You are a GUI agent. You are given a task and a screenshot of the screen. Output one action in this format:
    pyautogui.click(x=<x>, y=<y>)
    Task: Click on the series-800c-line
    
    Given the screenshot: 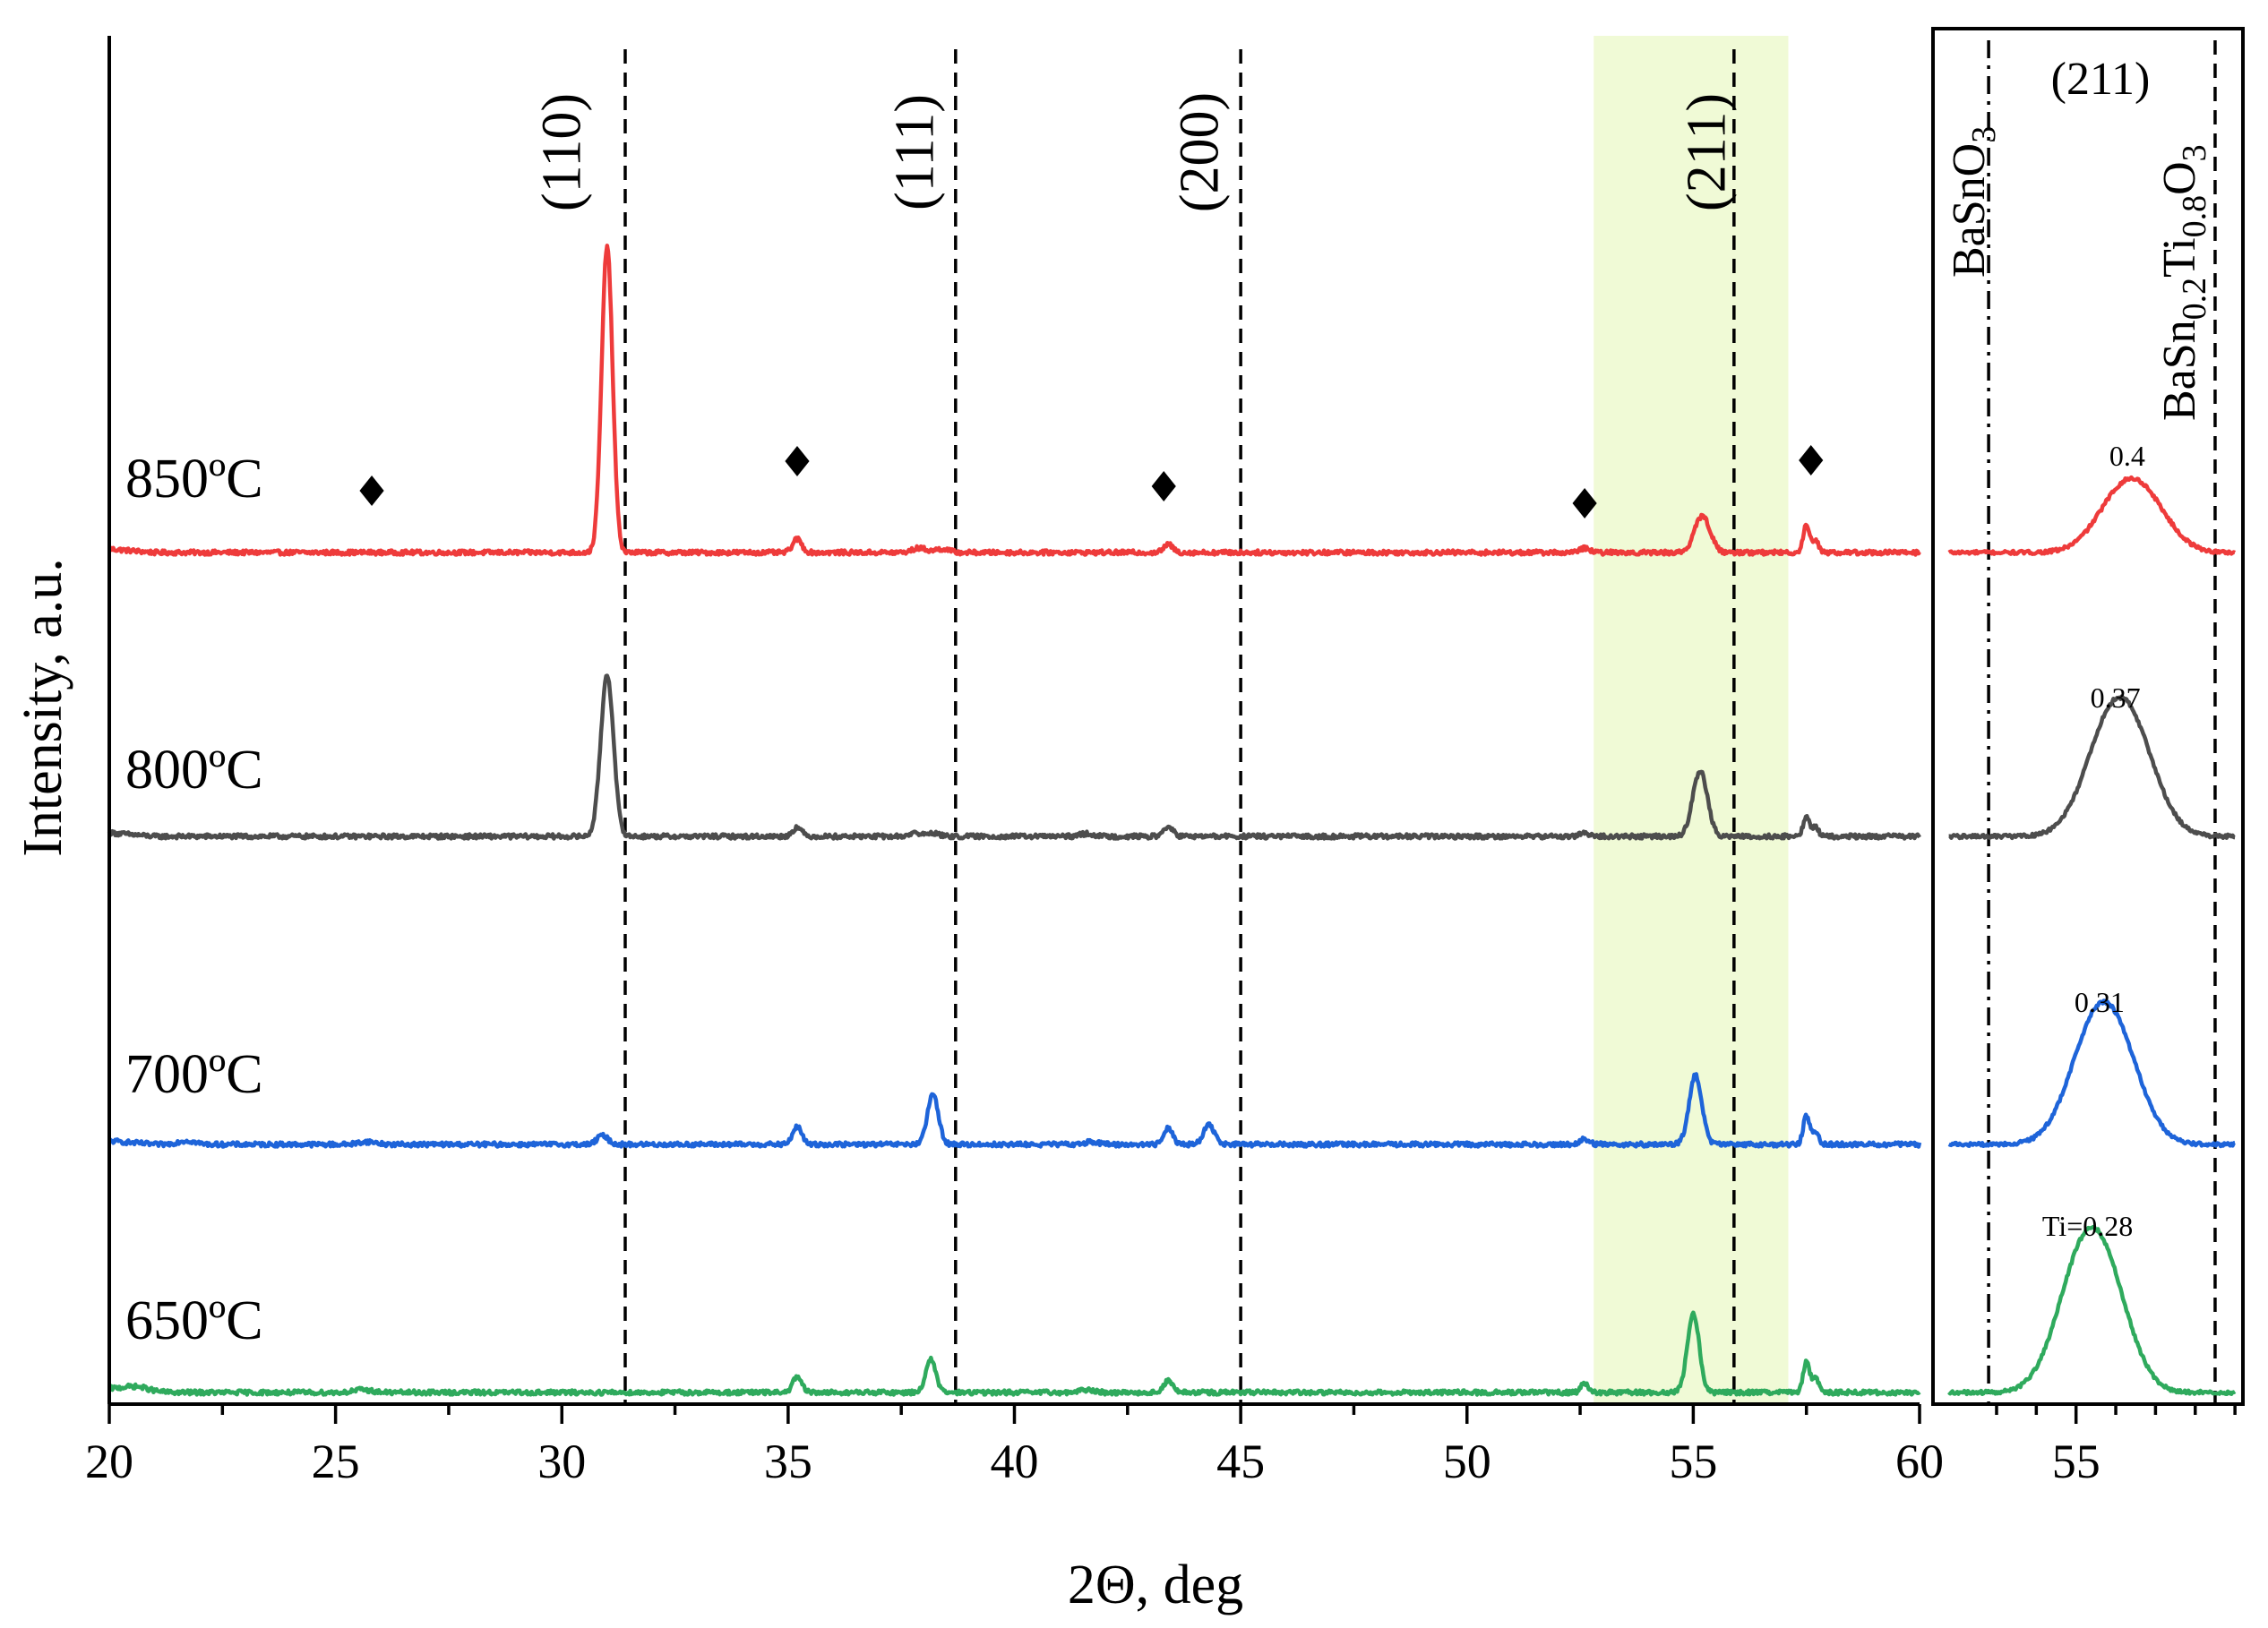 What is the action you would take?
    pyautogui.click(x=1014, y=757)
    